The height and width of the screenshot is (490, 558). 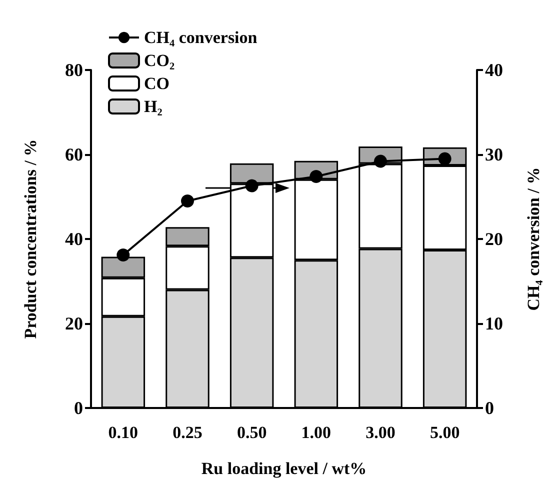 I want to click on x-axis-title: Ru loading level / wt%, so click(x=284, y=468).